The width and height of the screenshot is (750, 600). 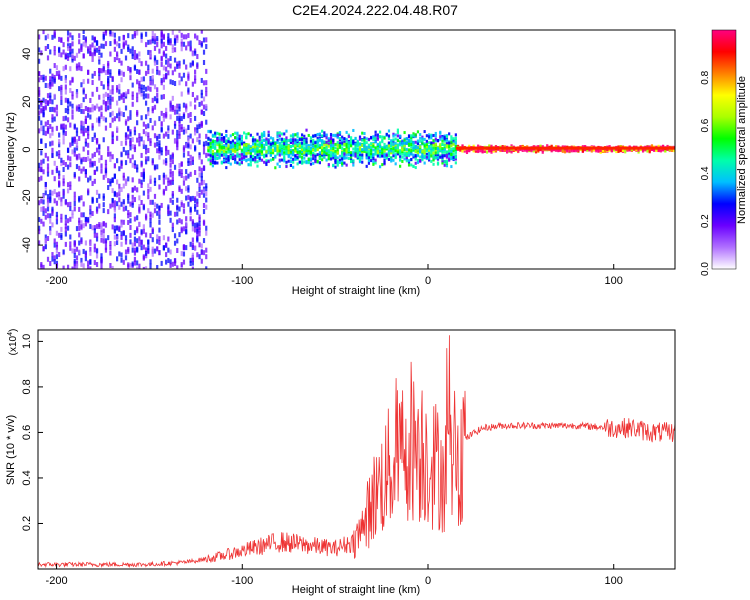 I want to click on spectrogram-y-tick-label: 40, so click(x=27, y=54).